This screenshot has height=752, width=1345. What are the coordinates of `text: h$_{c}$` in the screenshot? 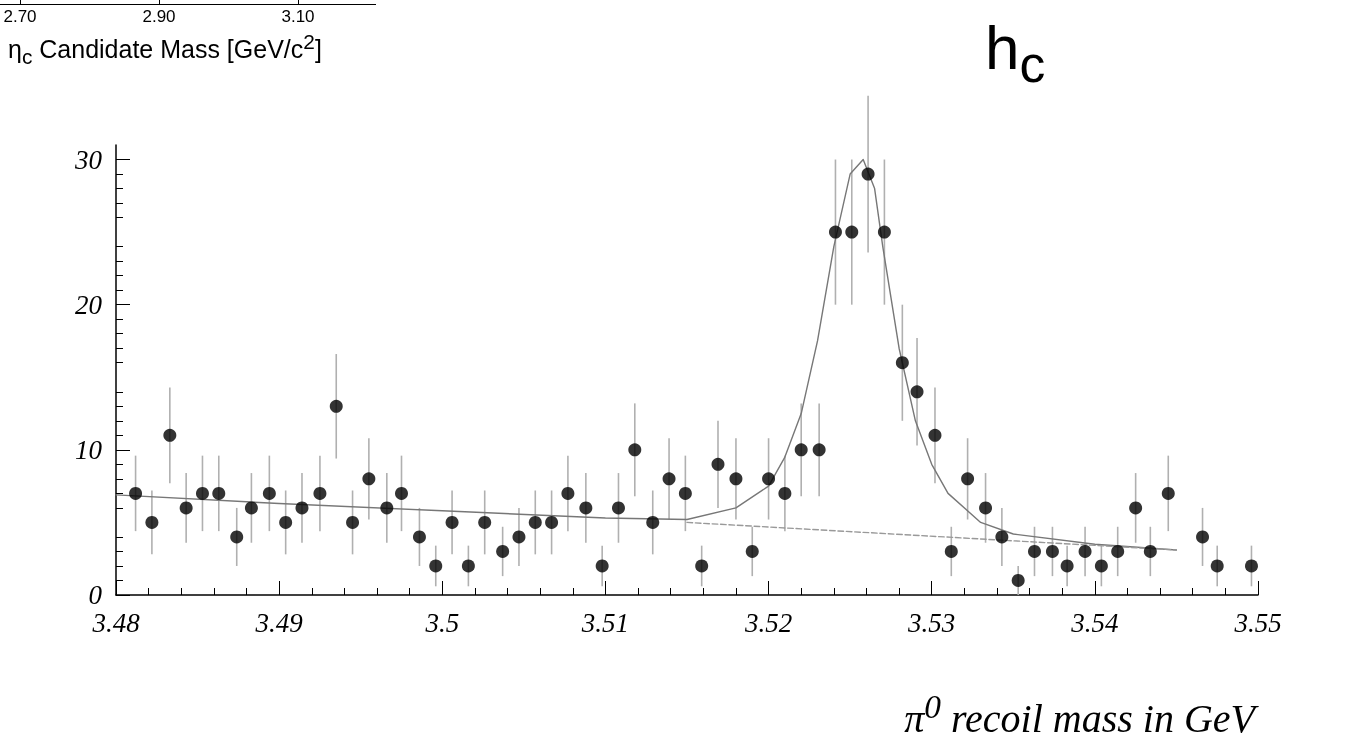 It's located at (1015, 53).